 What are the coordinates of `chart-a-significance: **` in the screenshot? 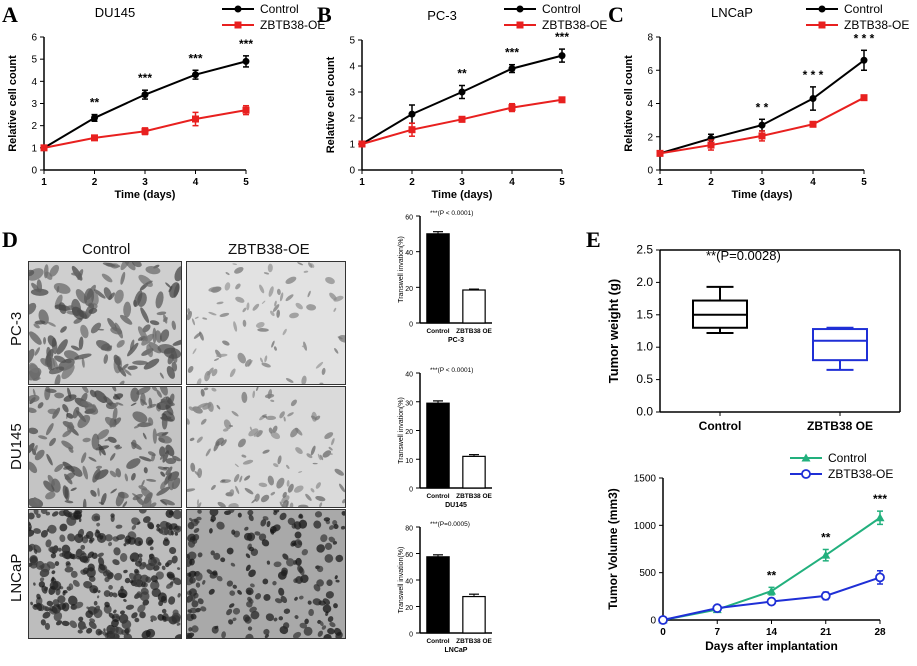 It's located at (95, 103).